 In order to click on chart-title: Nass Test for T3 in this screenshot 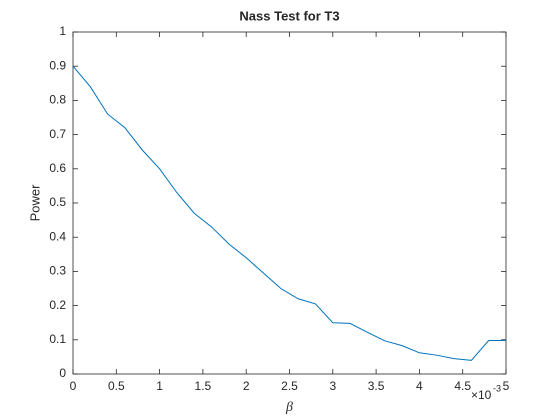, I will do `click(289, 15)`.